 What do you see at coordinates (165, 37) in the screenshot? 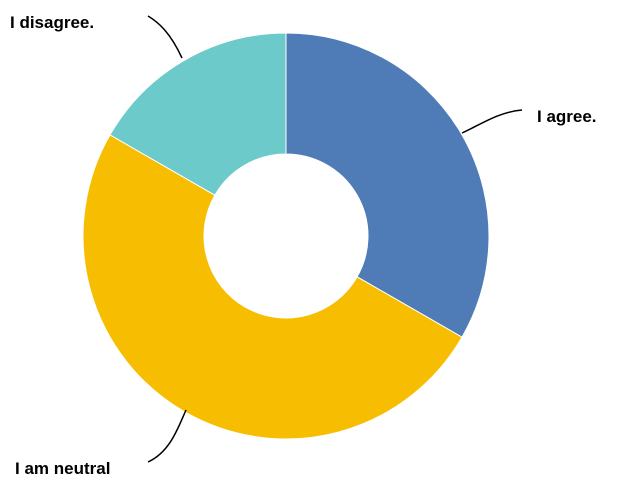
I see `leader-line-disagree` at bounding box center [165, 37].